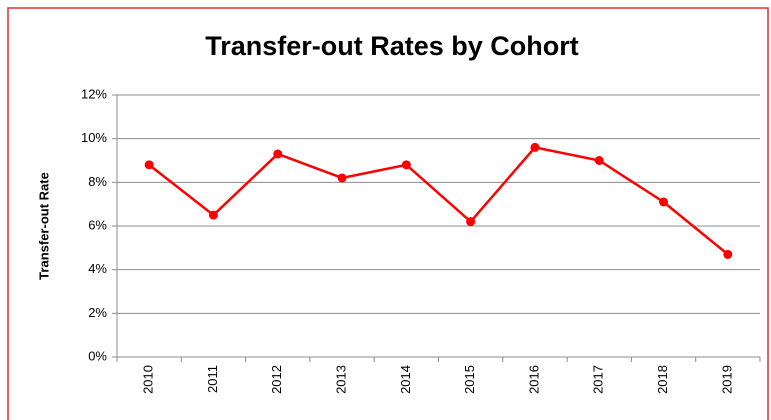 The height and width of the screenshot is (420, 771). What do you see at coordinates (533, 379) in the screenshot?
I see `x-tick-label: 2016` at bounding box center [533, 379].